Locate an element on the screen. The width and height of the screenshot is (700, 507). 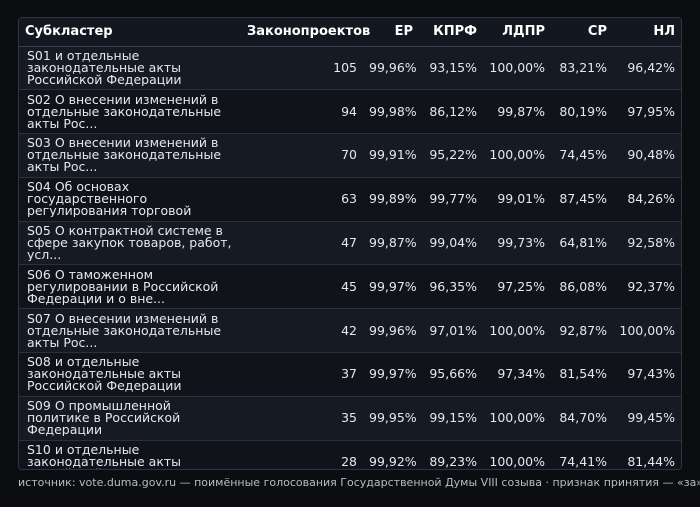
cell-ldpr: 97,34% is located at coordinates (517, 374).